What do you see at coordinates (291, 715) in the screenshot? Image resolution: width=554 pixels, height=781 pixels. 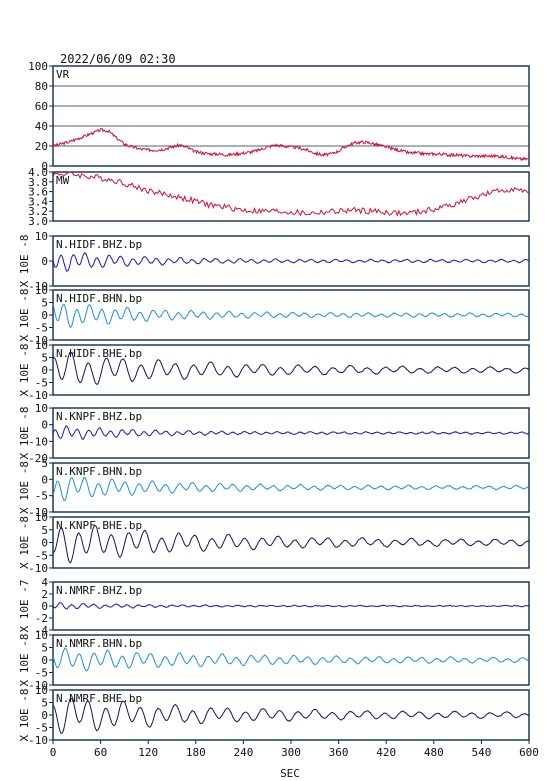 I see `waveform-trace-nmrf_bhe` at bounding box center [291, 715].